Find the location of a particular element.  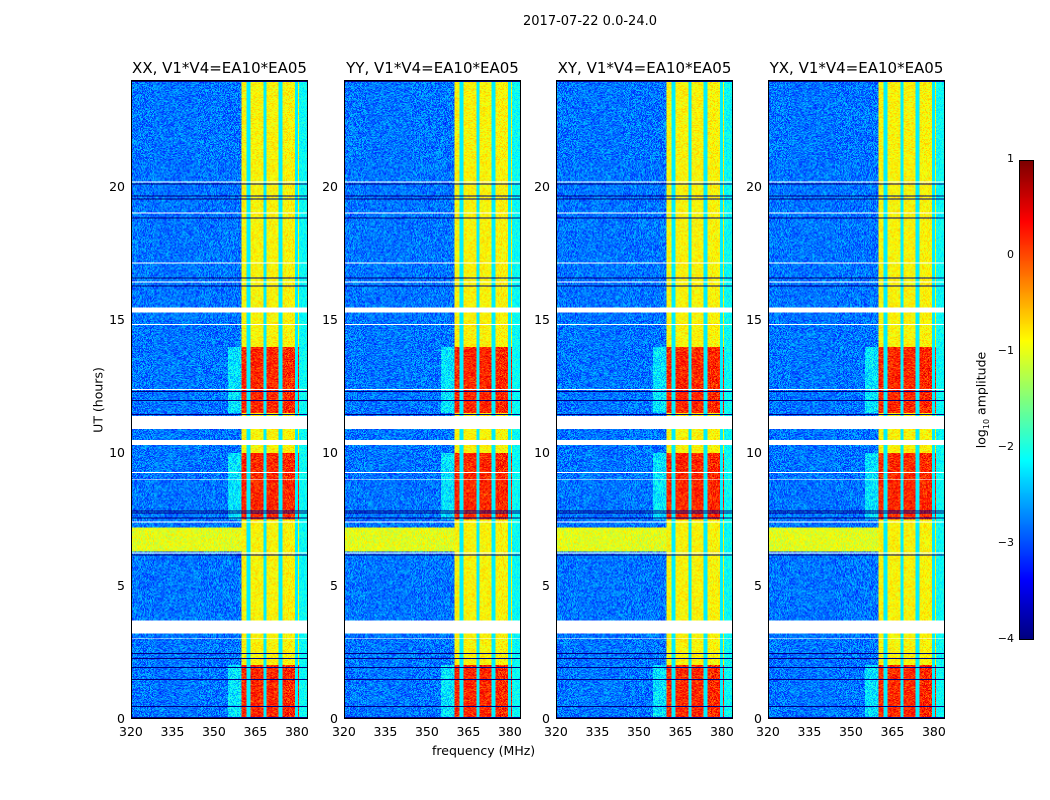

colorbar-label-sub: 10 is located at coordinates (986, 424).